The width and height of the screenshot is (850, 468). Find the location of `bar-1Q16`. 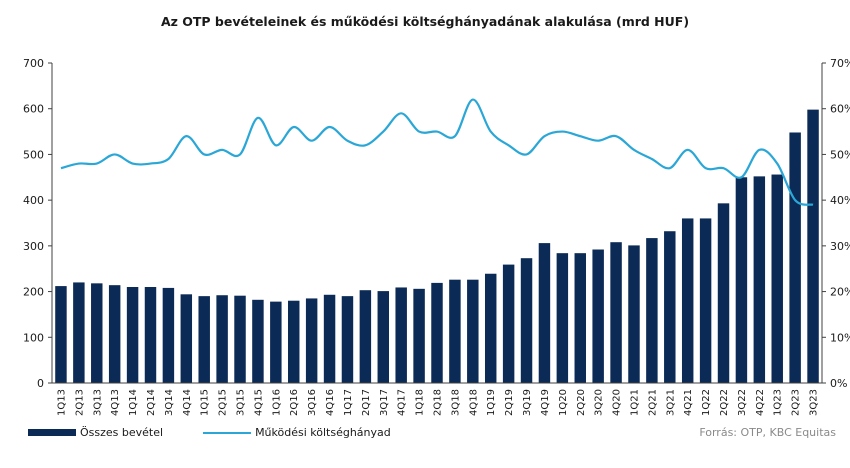

bar-1Q16 is located at coordinates (276, 342).